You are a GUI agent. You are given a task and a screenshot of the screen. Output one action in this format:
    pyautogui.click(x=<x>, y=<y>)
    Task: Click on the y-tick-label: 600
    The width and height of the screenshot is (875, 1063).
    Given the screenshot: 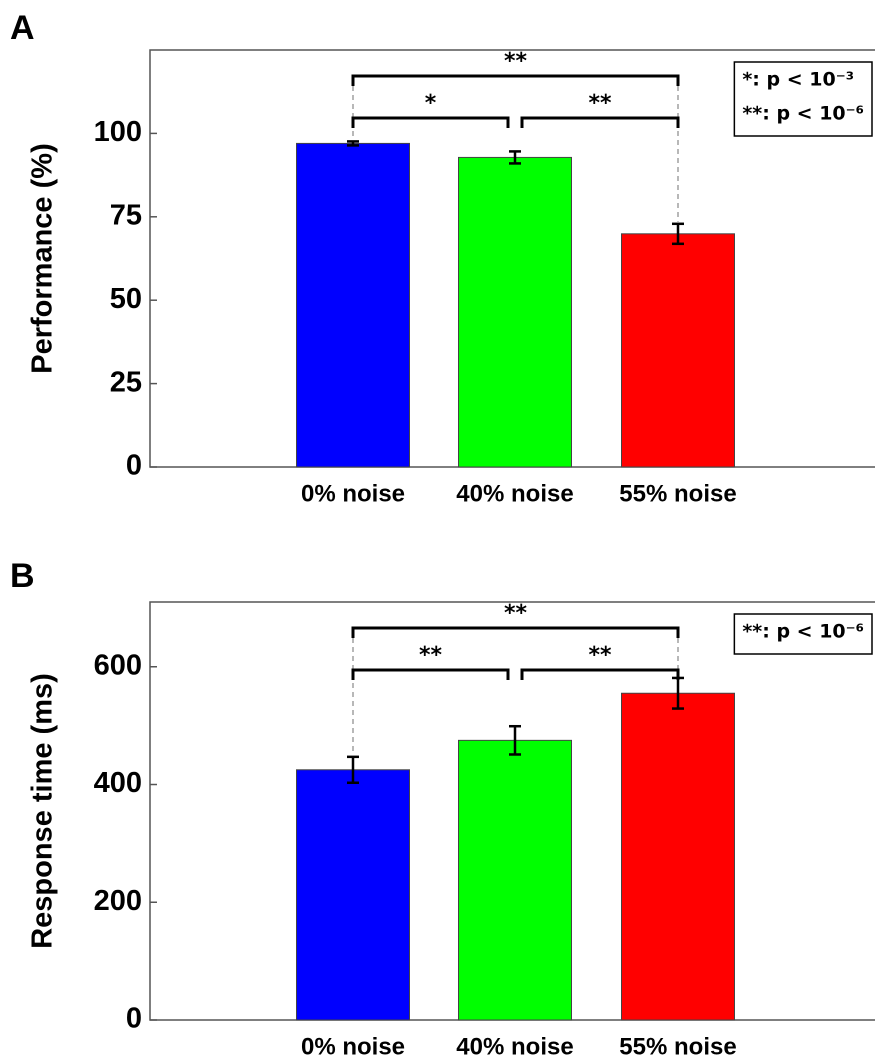 What is the action you would take?
    pyautogui.click(x=118, y=665)
    